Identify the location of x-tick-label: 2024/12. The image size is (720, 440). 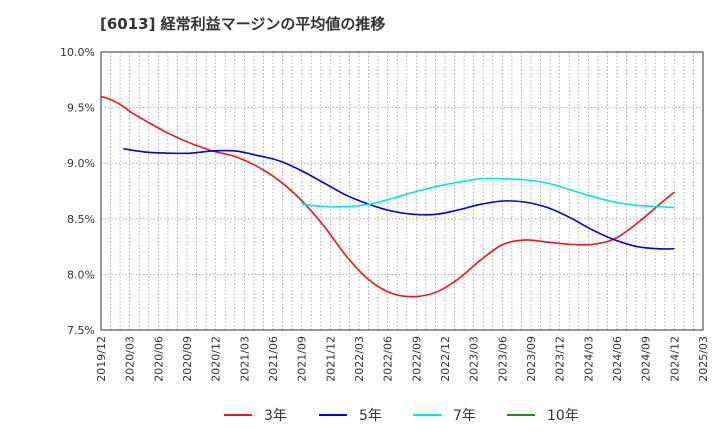
(674, 359).